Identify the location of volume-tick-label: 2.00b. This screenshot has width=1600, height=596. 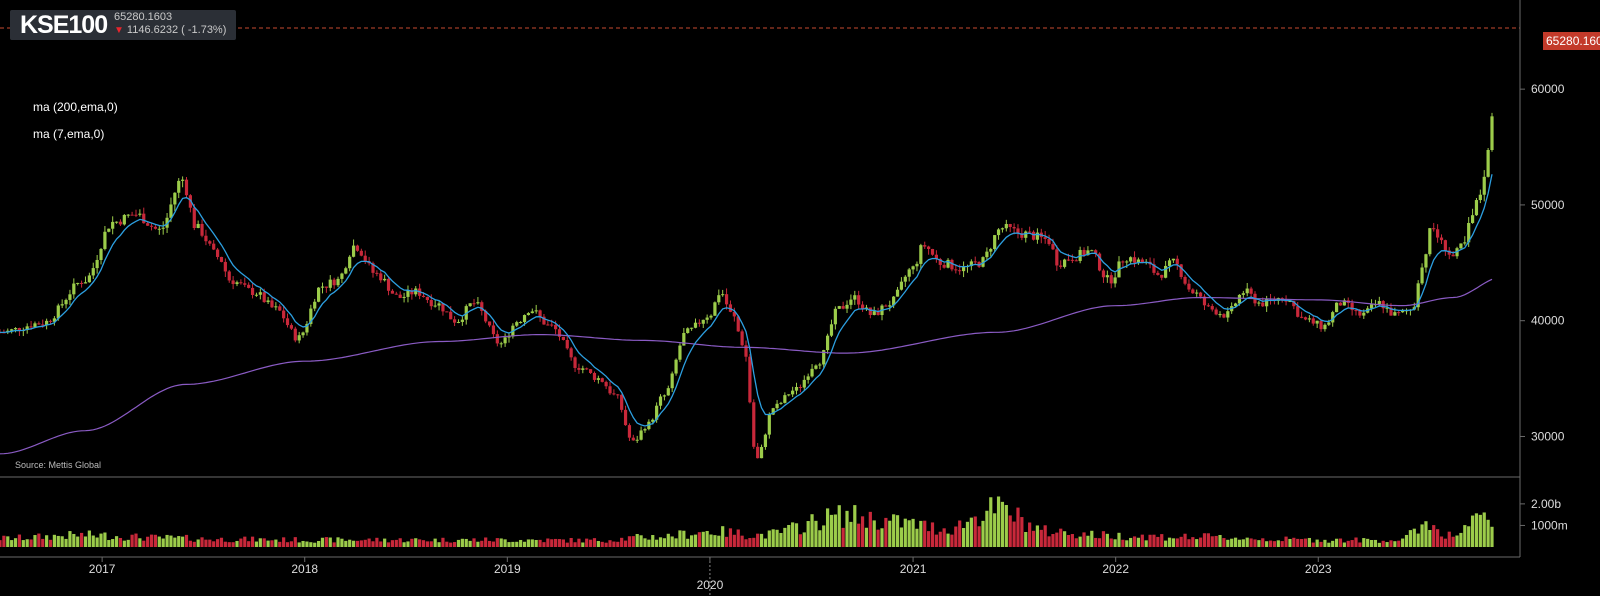
(1546, 504).